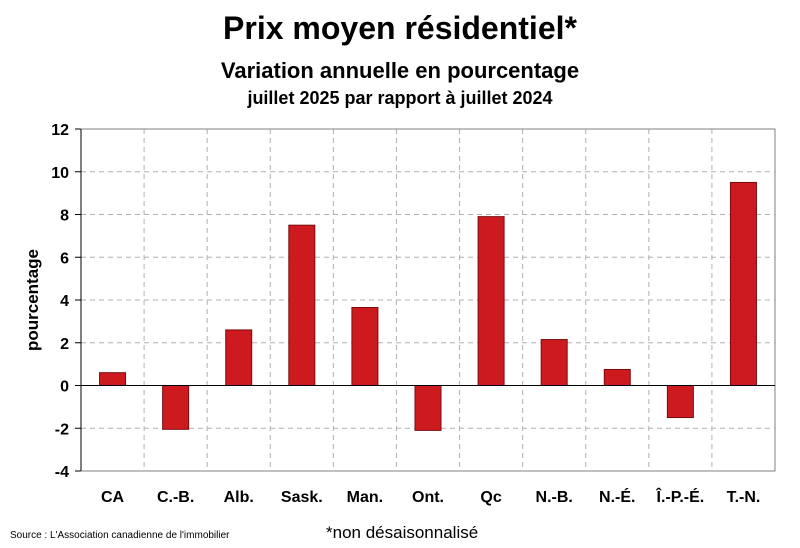 This screenshot has height=548, width=800. Describe the element at coordinates (400, 70) in the screenshot. I see `chart-subtitle: Variation annuelle en pourcentage` at that location.